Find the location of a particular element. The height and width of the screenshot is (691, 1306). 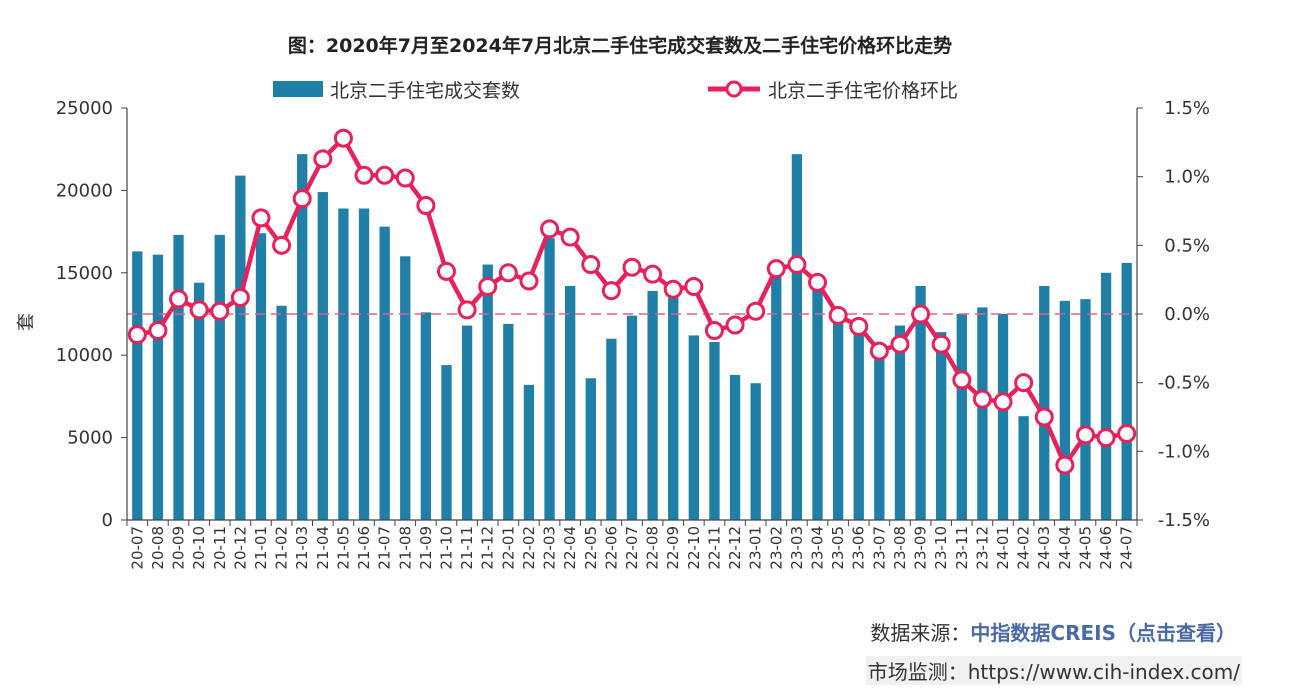

x-tick-label: 22-08 is located at coordinates (653, 548).